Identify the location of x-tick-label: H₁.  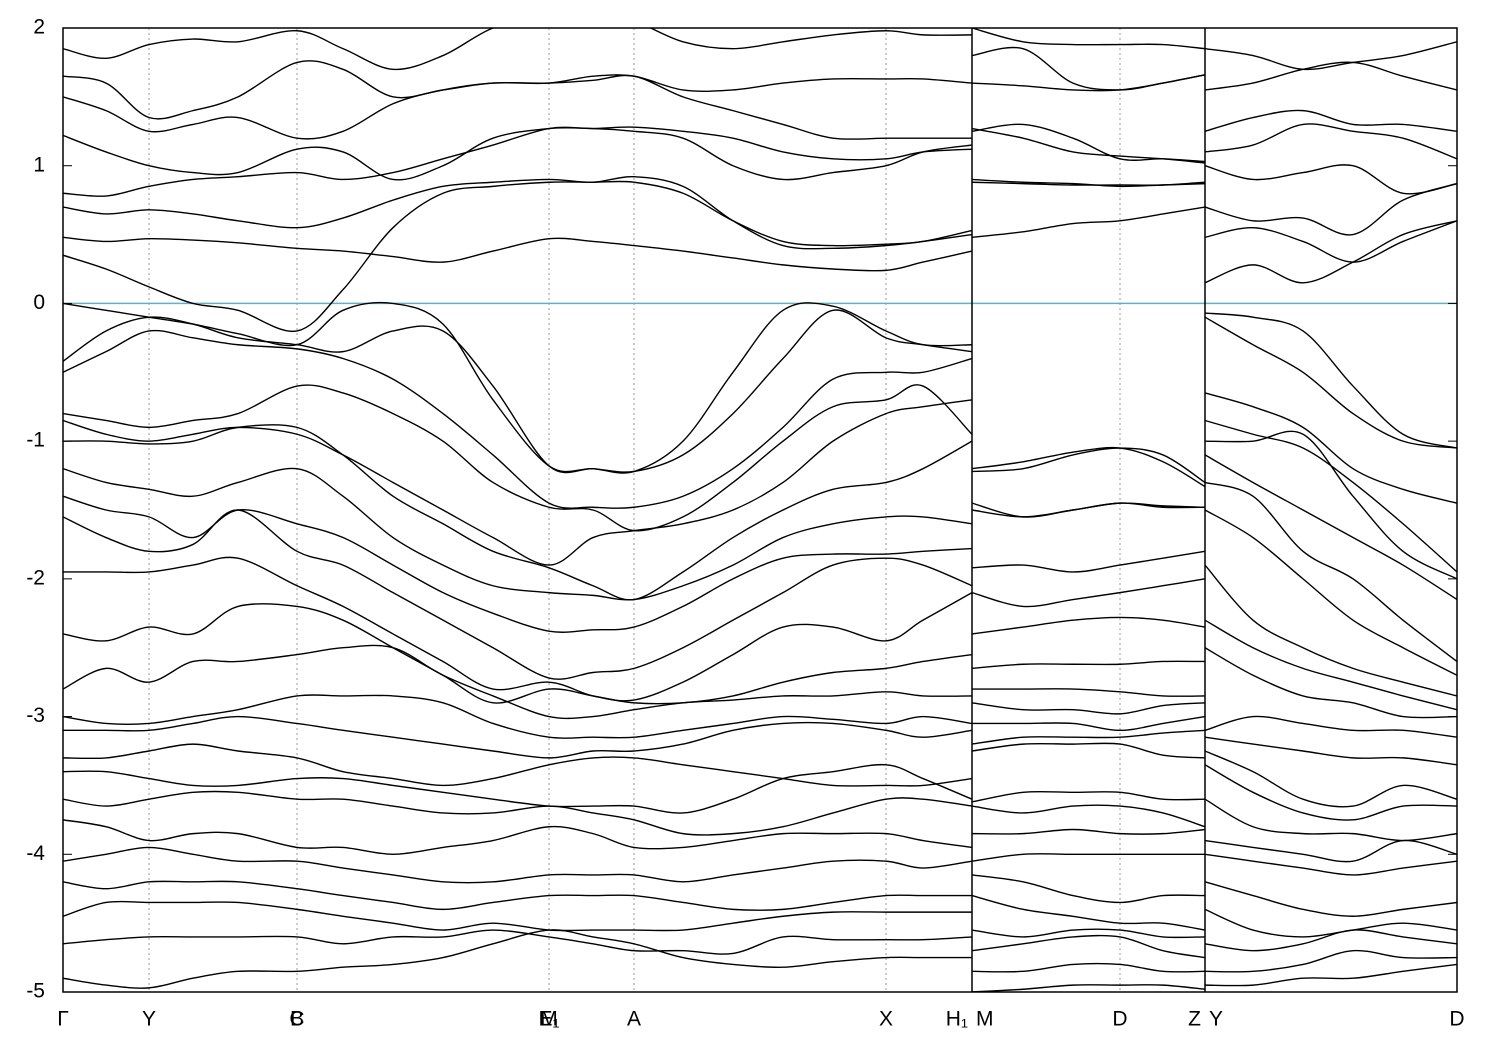
(957, 1019).